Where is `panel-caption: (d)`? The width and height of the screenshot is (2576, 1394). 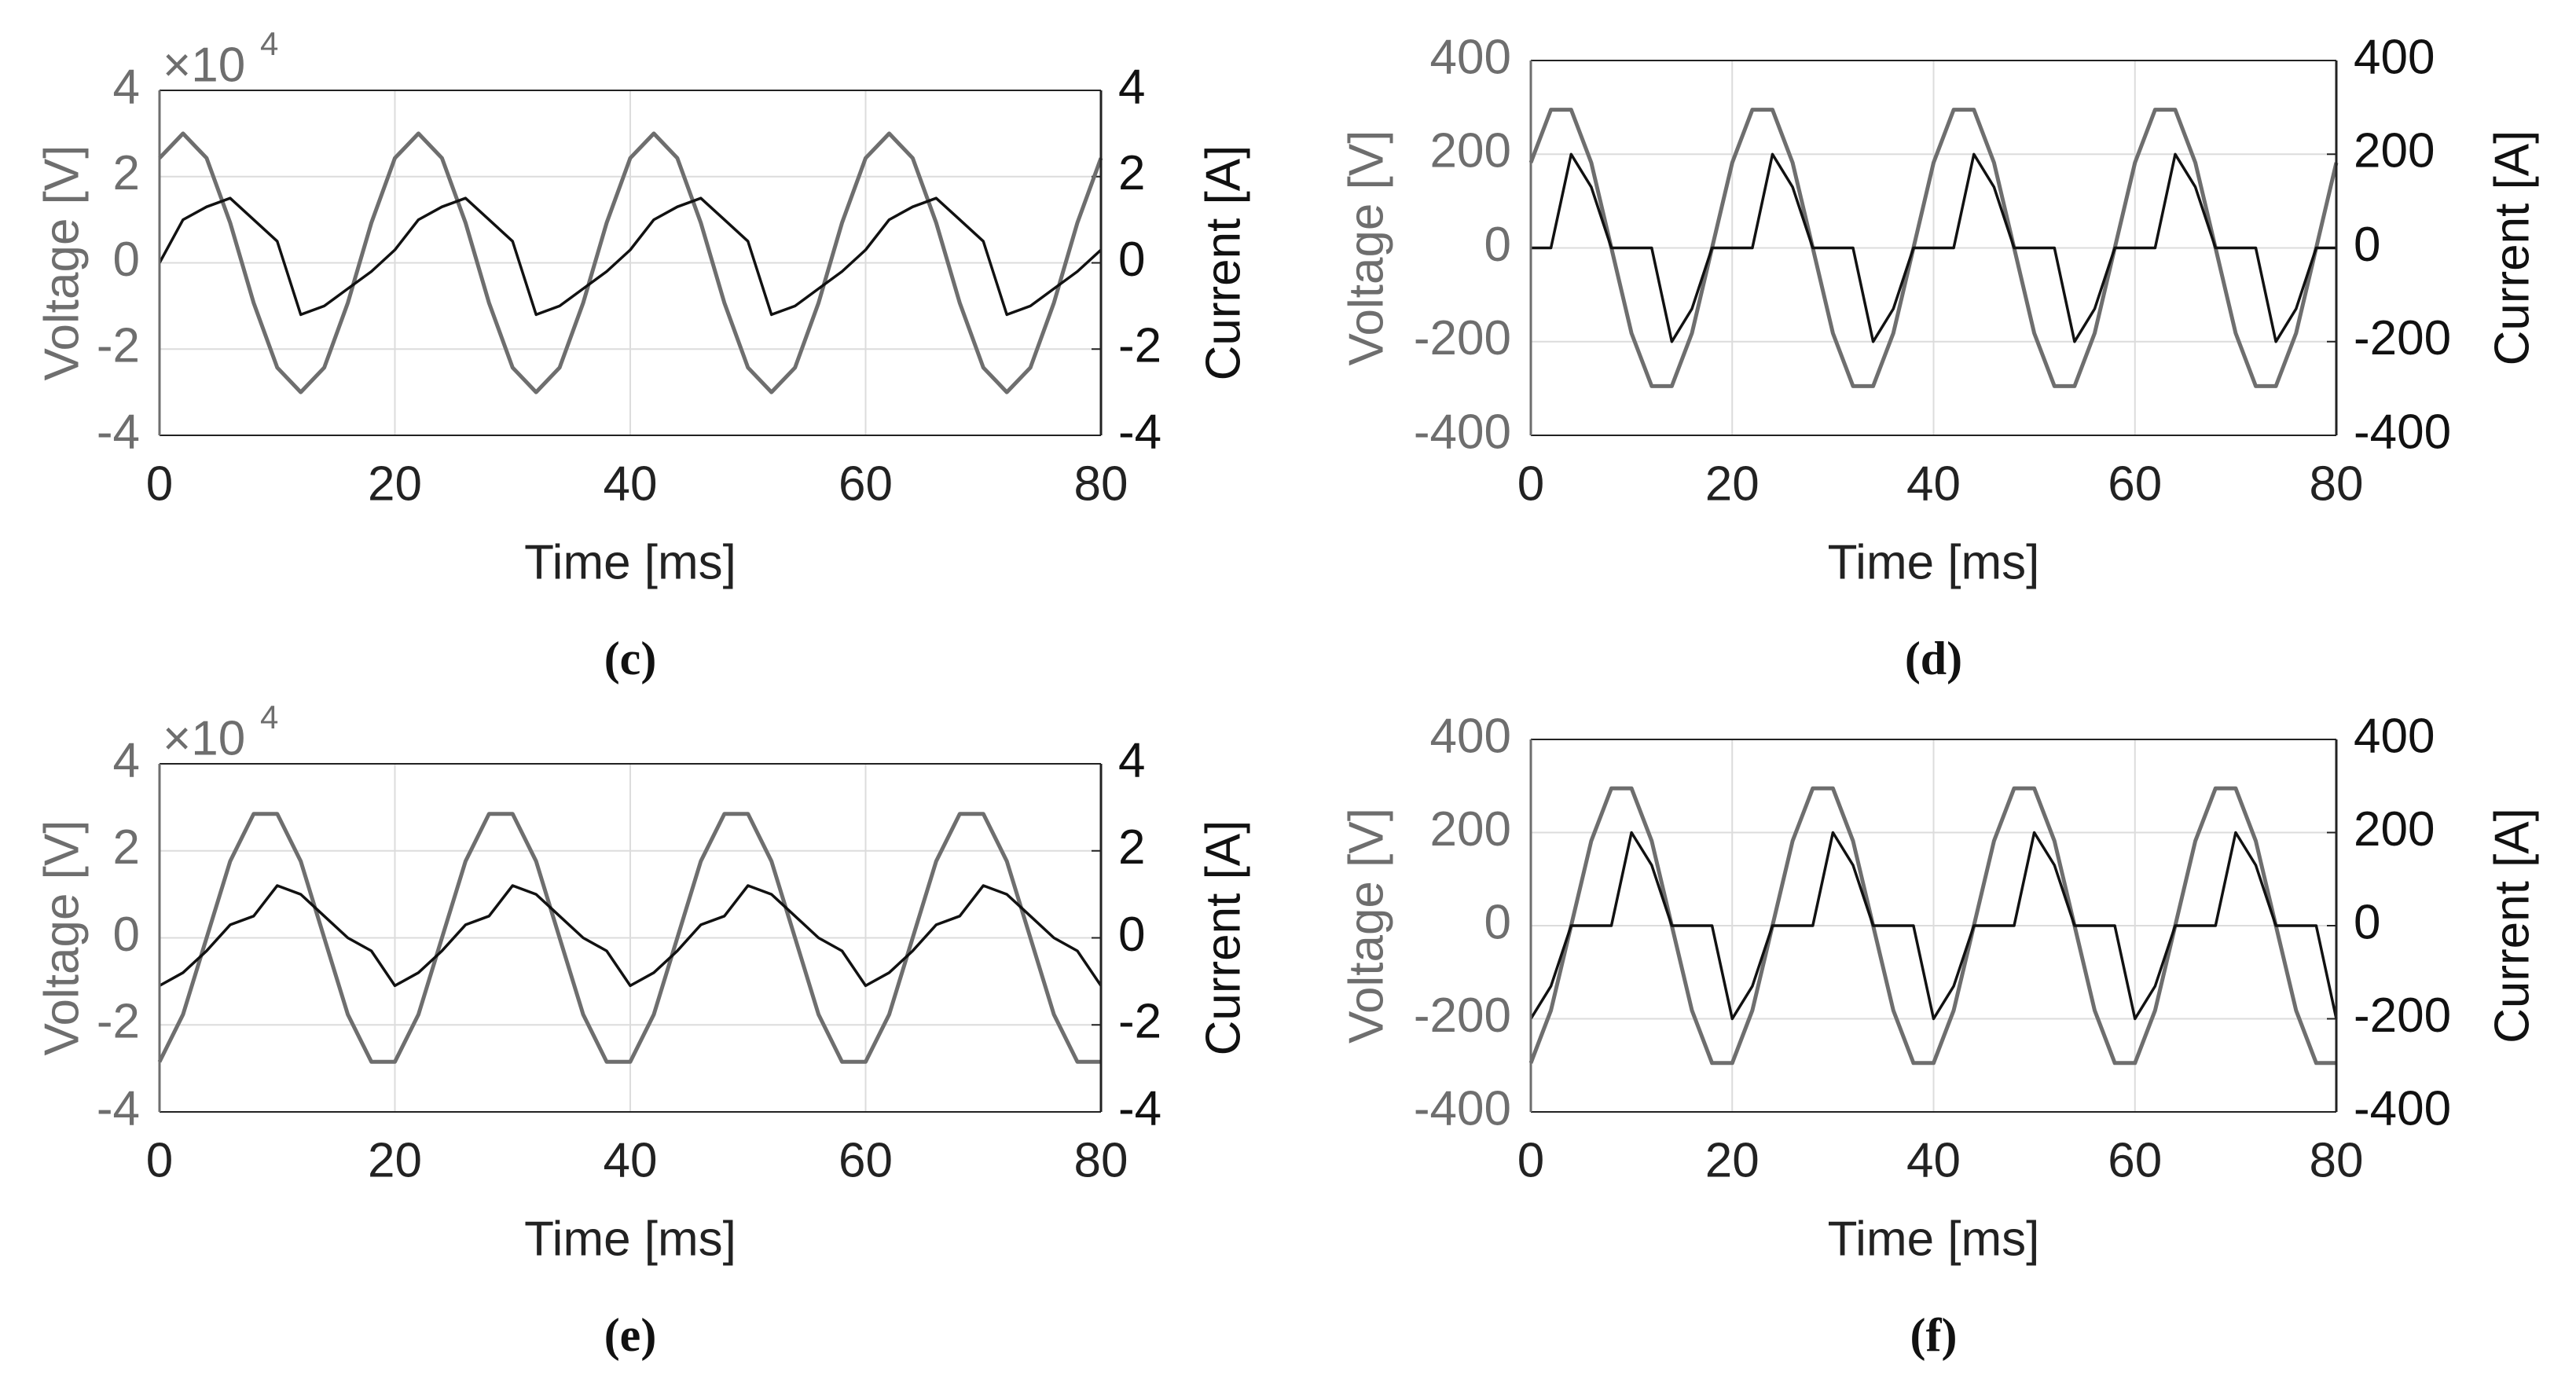
panel-caption: (d) is located at coordinates (1933, 659).